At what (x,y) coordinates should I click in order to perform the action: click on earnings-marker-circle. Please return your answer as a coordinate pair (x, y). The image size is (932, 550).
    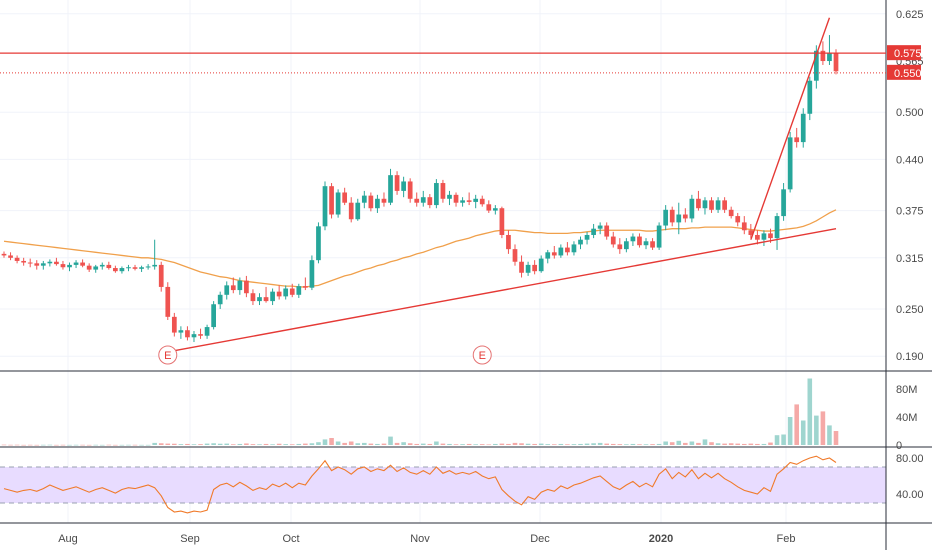
    Looking at the image, I should click on (482, 355).